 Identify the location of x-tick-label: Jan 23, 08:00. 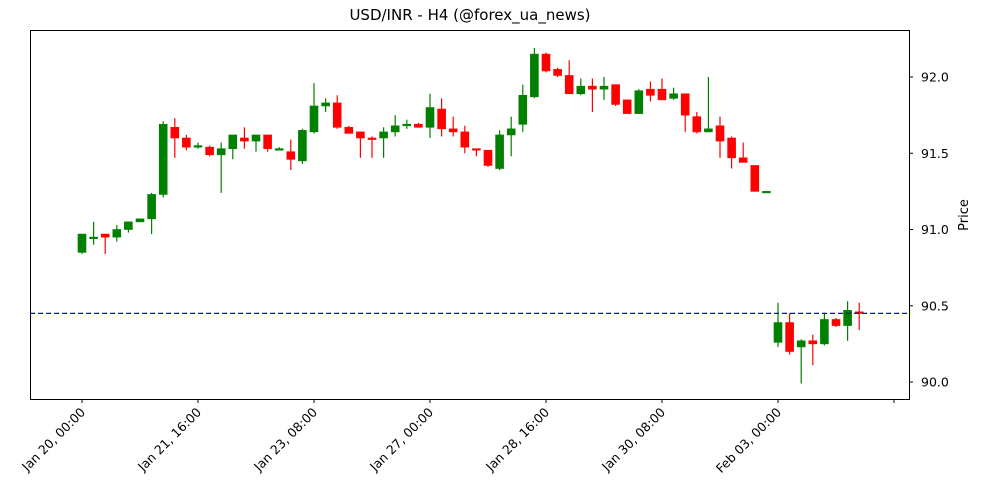
(285, 439).